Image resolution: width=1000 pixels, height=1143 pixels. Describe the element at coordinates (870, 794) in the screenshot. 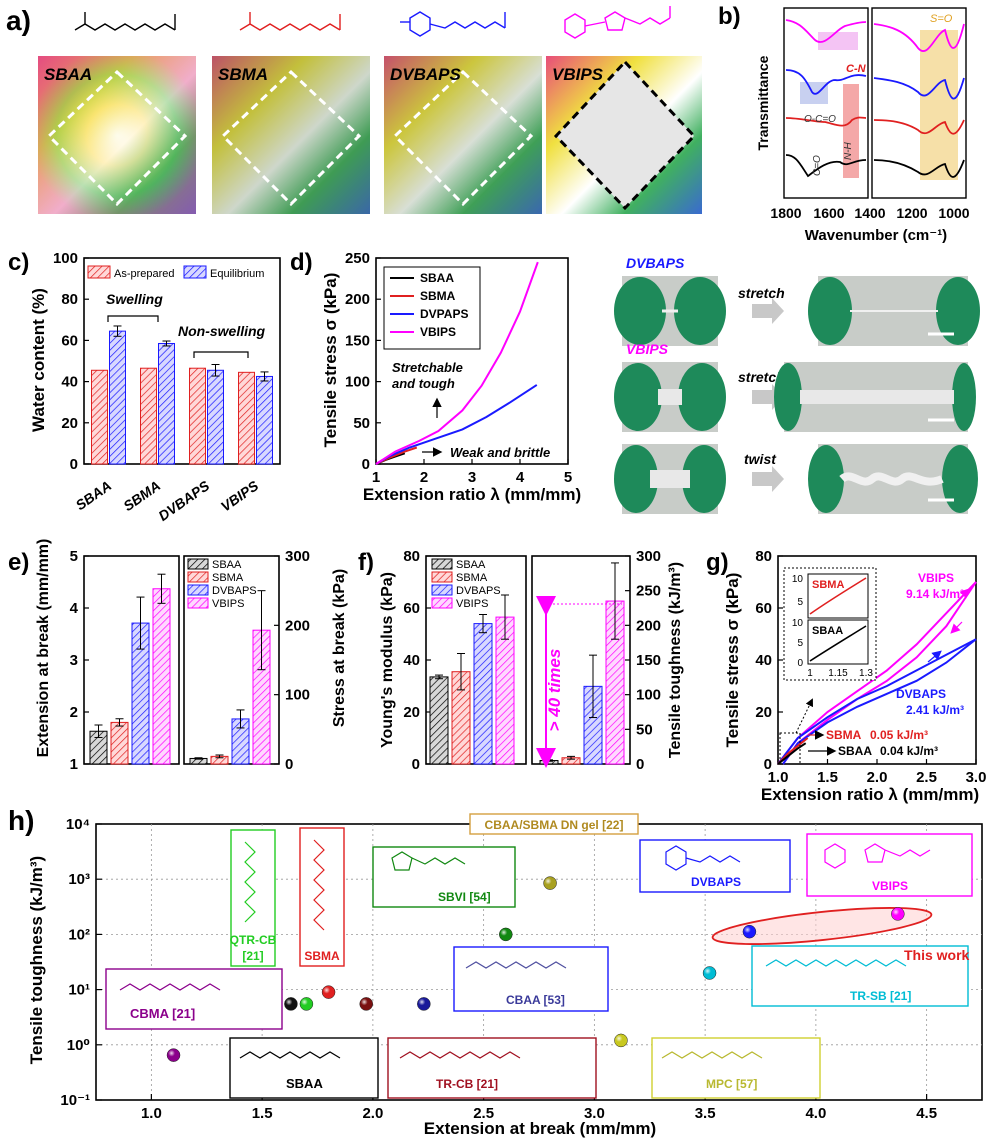

I see `g-xlabel: Extension ratio λ (mm/mm)` at that location.